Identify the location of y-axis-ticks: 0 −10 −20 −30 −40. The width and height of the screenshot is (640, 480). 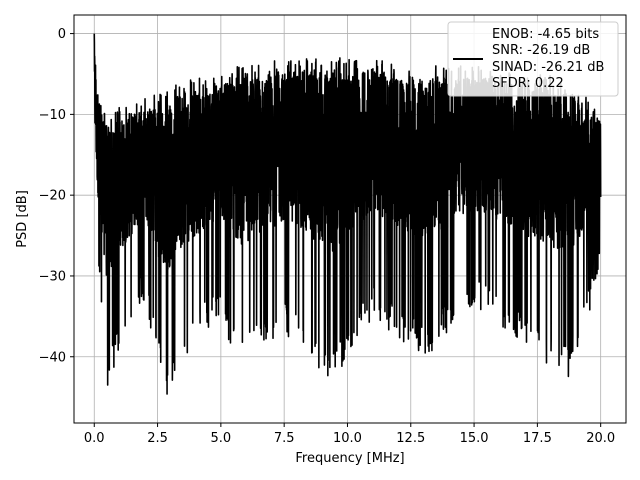
(56, 196).